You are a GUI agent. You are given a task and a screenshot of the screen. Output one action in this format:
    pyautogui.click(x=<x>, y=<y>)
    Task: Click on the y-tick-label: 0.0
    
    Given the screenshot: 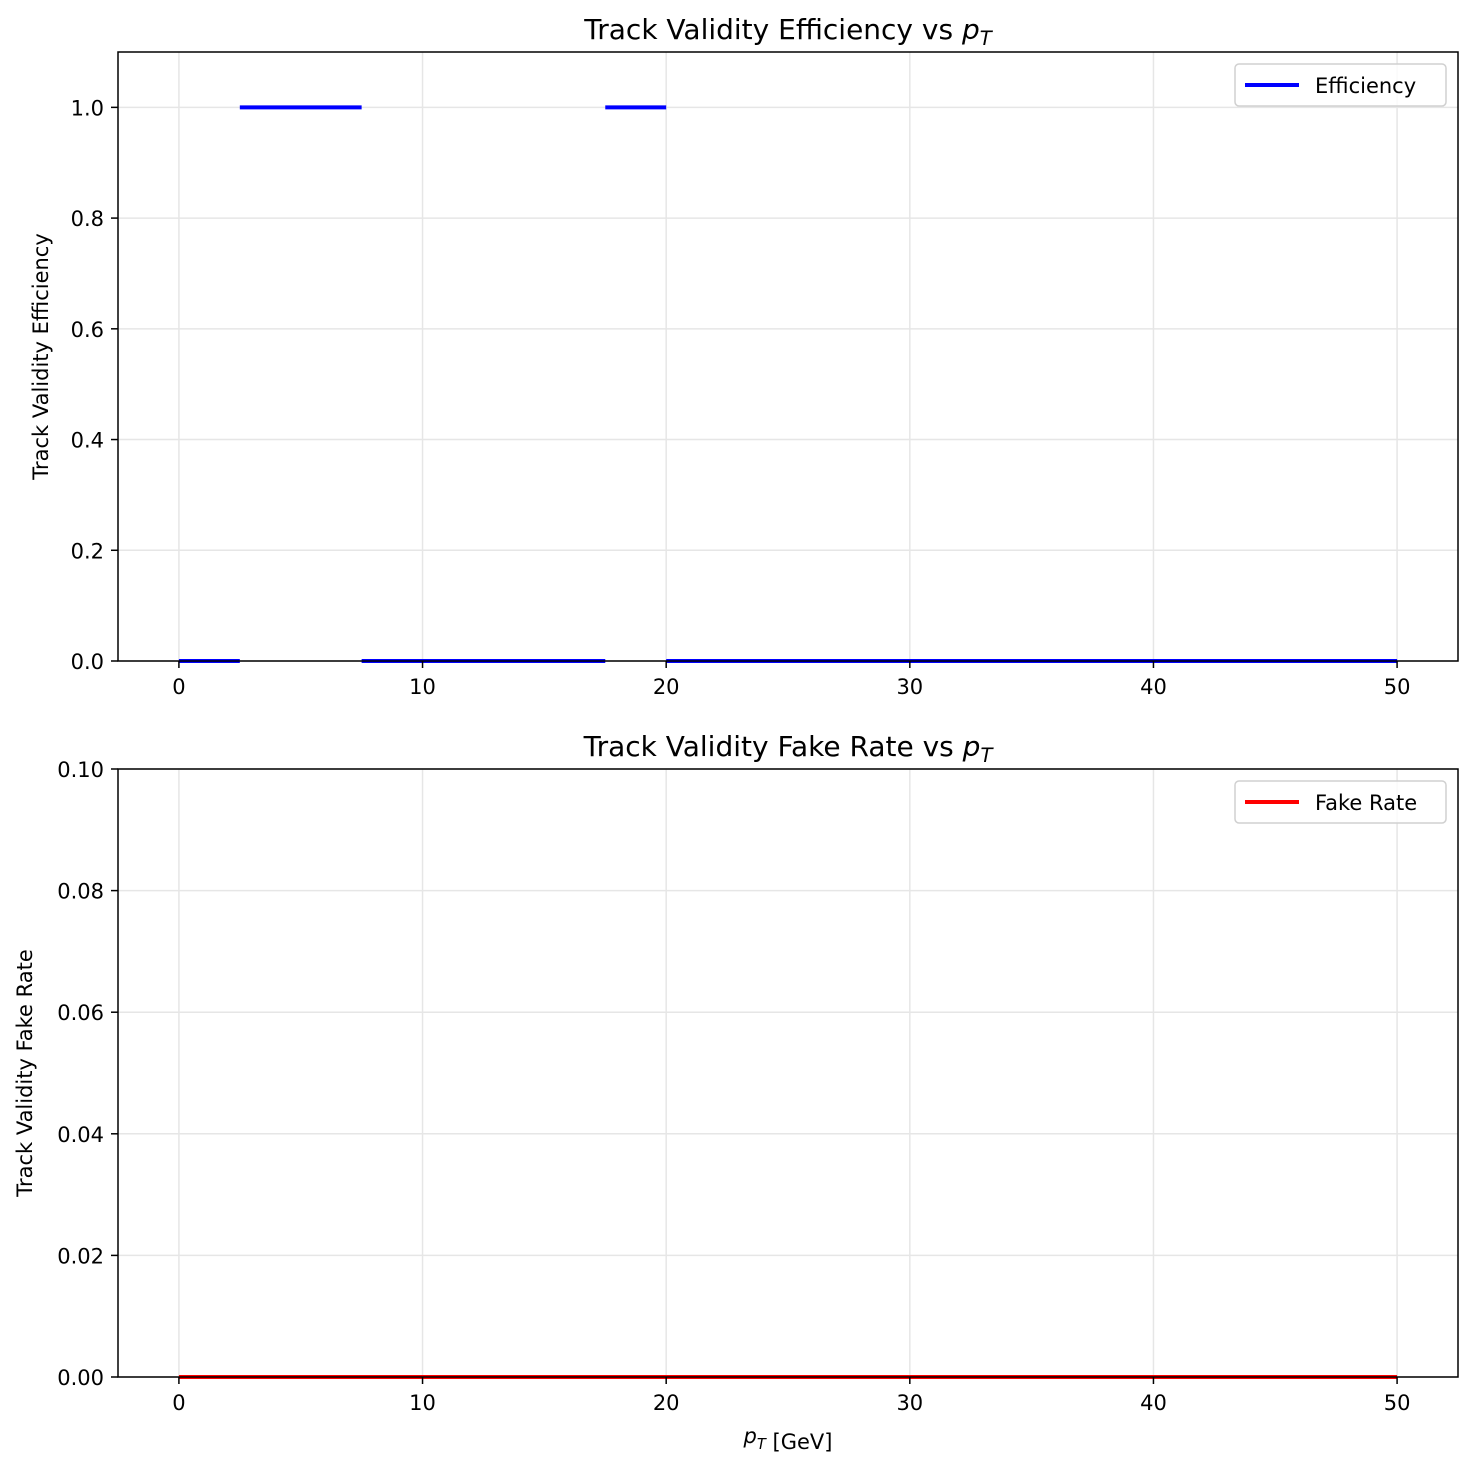 What is the action you would take?
    pyautogui.click(x=87, y=662)
    